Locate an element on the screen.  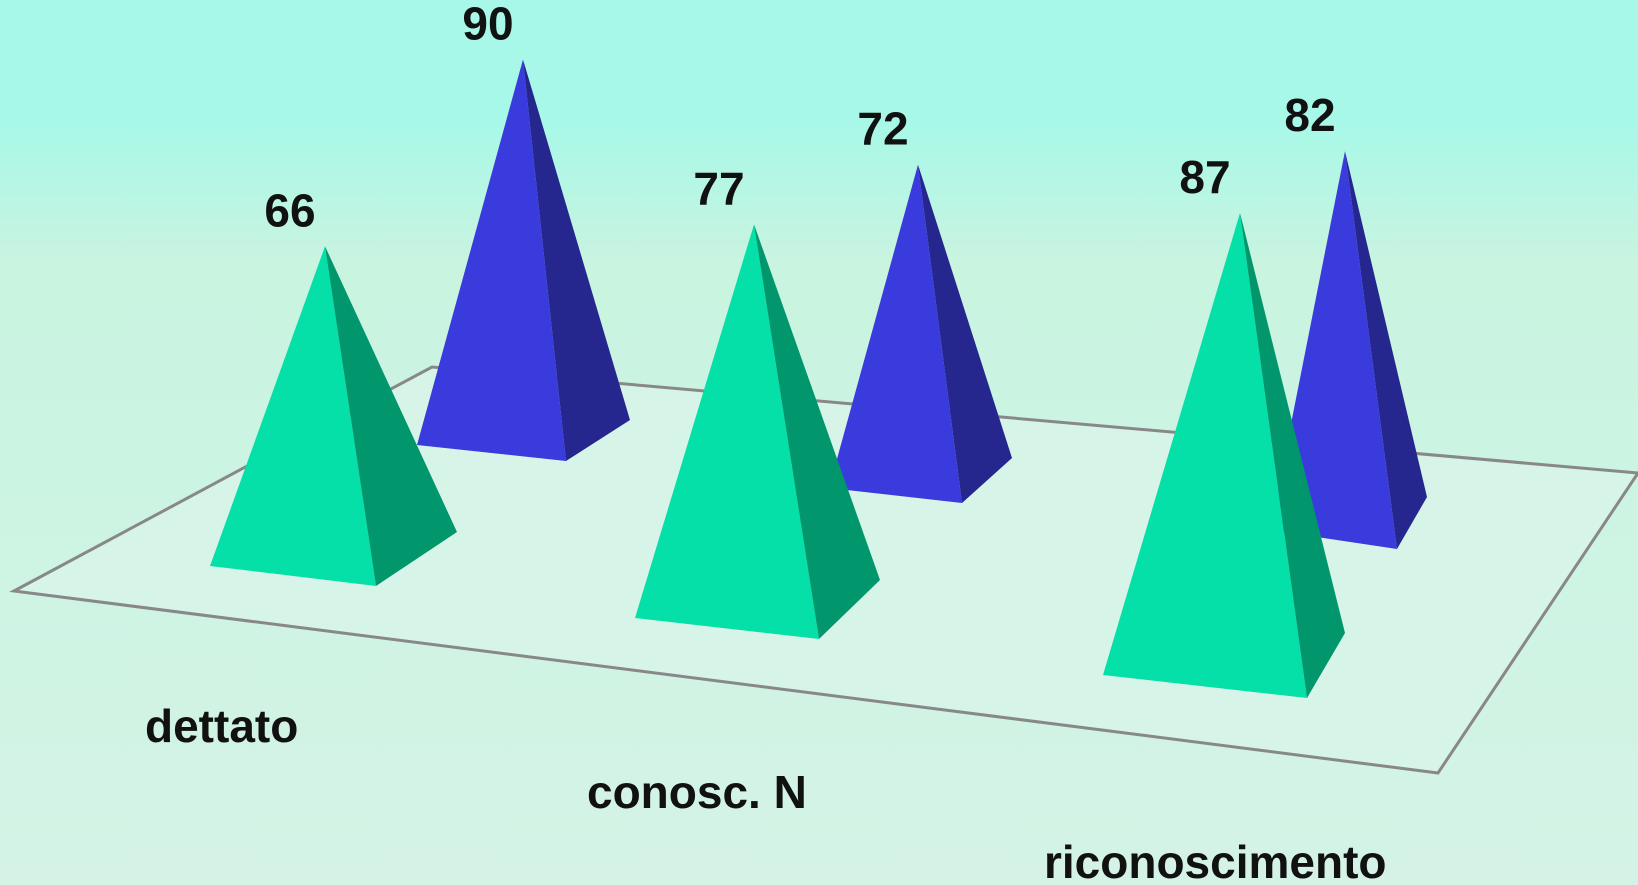
data-label: 66 is located at coordinates (289, 210).